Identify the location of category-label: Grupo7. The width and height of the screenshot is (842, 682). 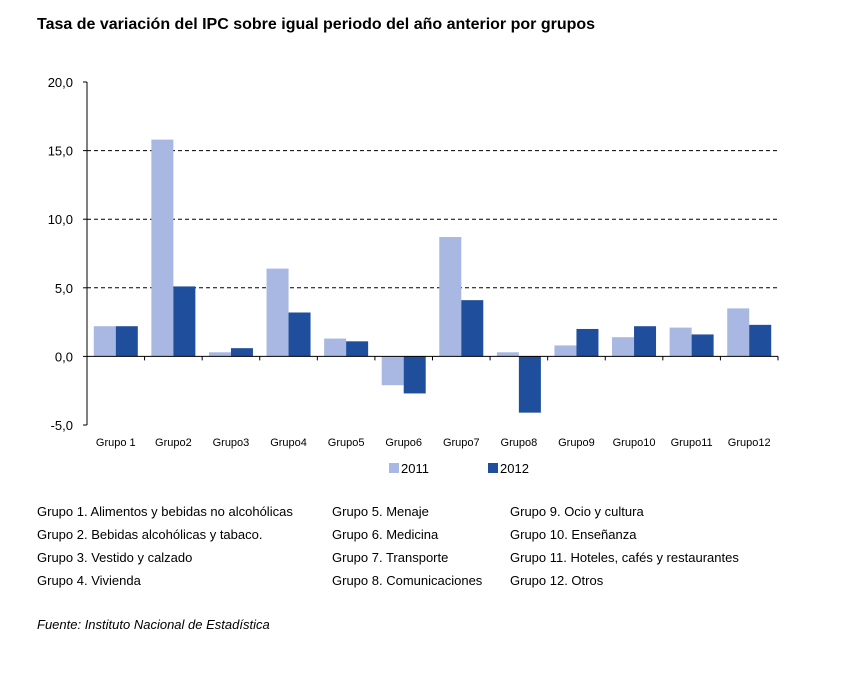
(461, 443).